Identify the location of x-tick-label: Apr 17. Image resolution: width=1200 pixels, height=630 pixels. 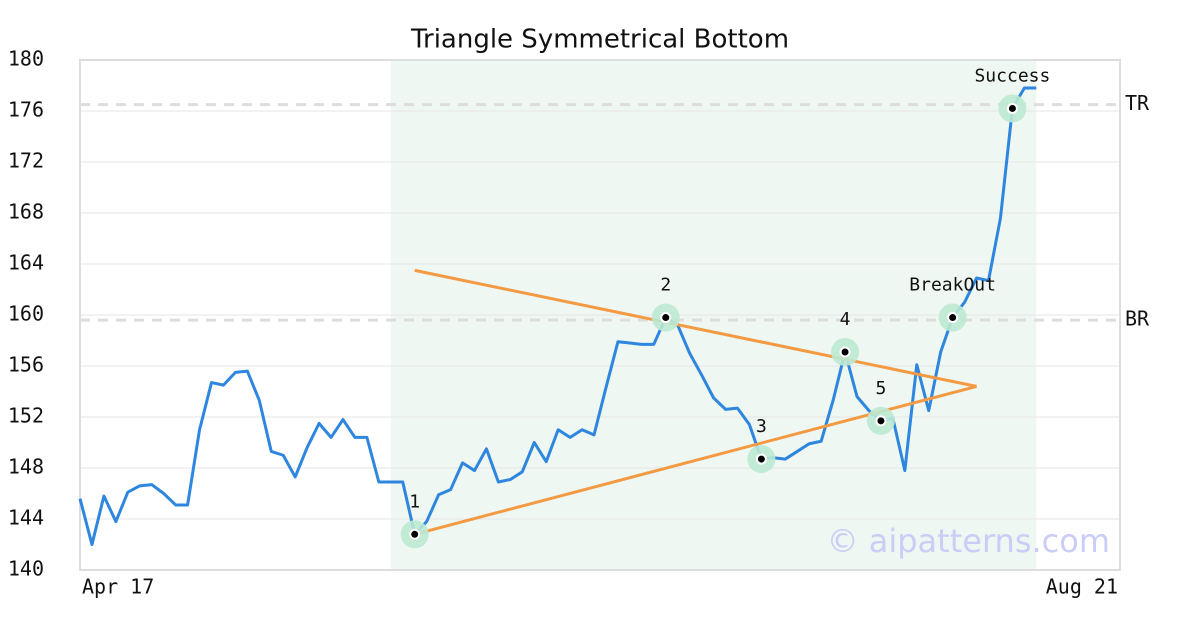
(118, 587).